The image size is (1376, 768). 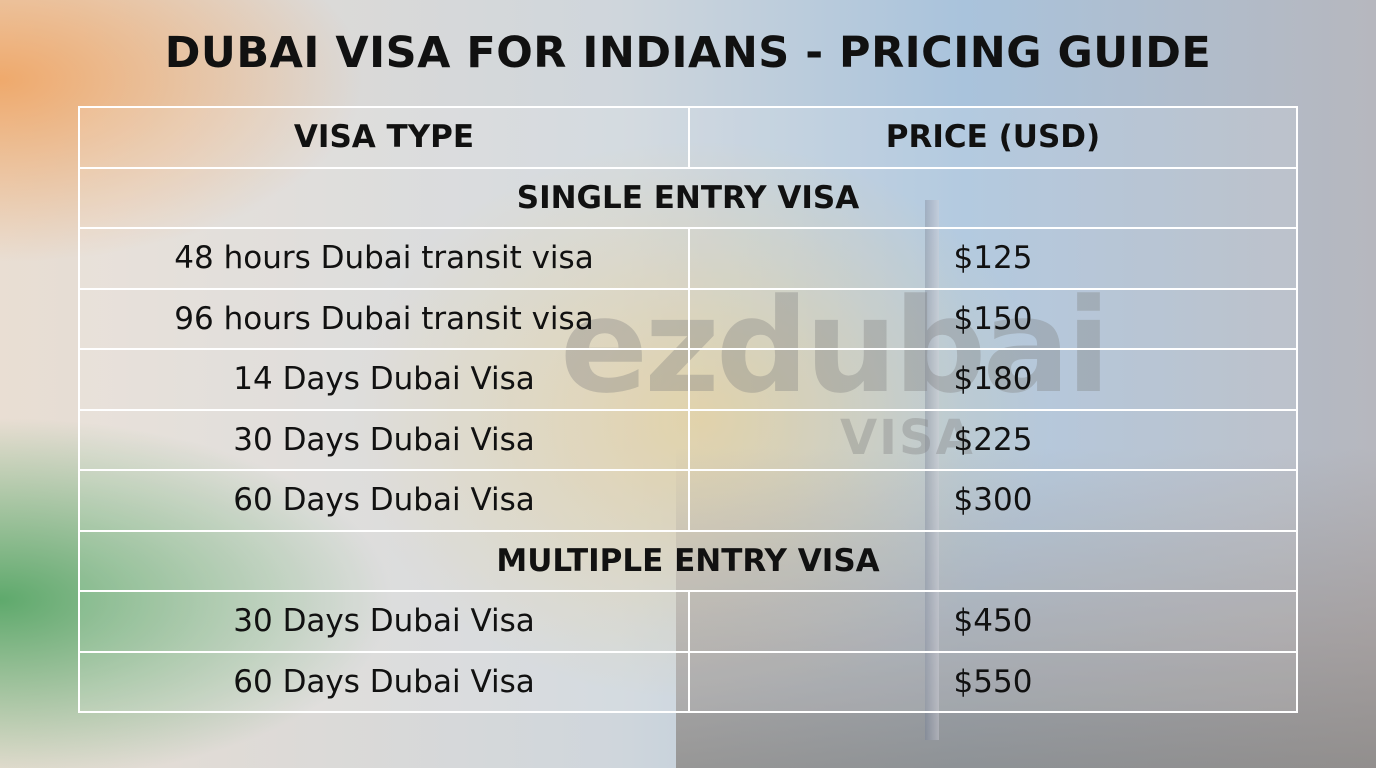 I want to click on table-row: 48 hours Dubai transit visa $125, so click(x=688, y=258).